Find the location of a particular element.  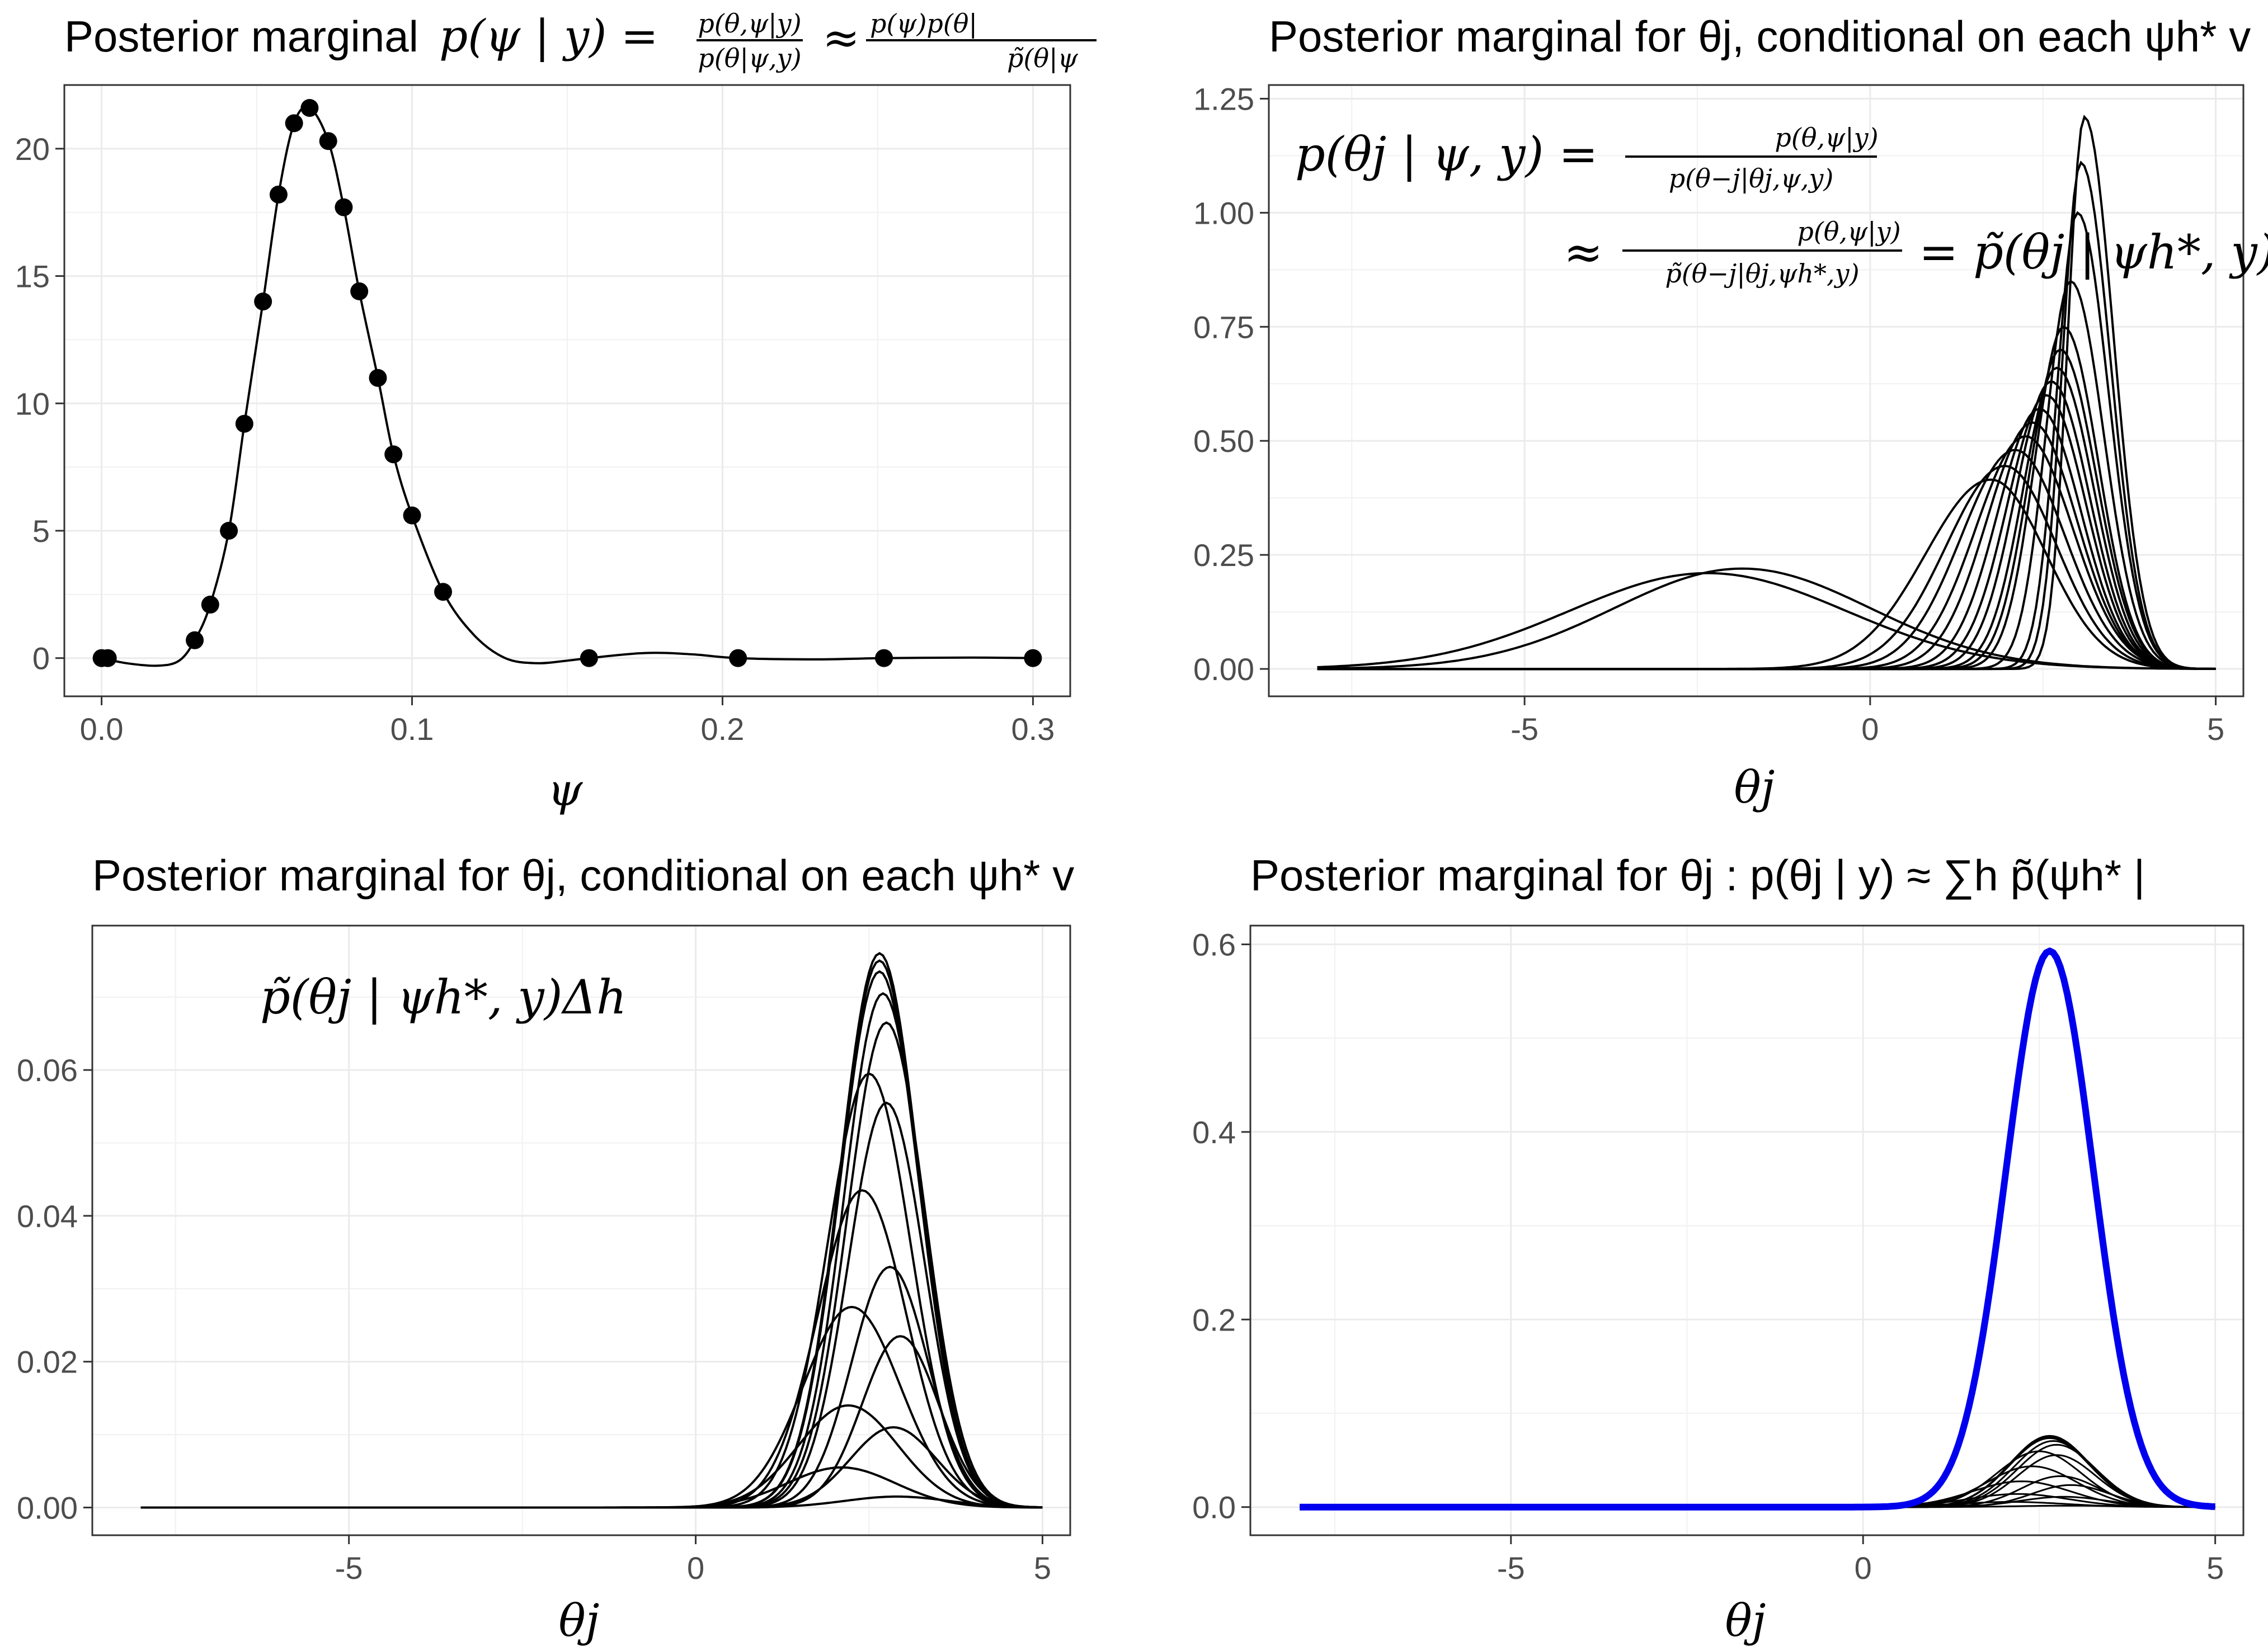

panel1-x-label: ψ is located at coordinates (566, 790).